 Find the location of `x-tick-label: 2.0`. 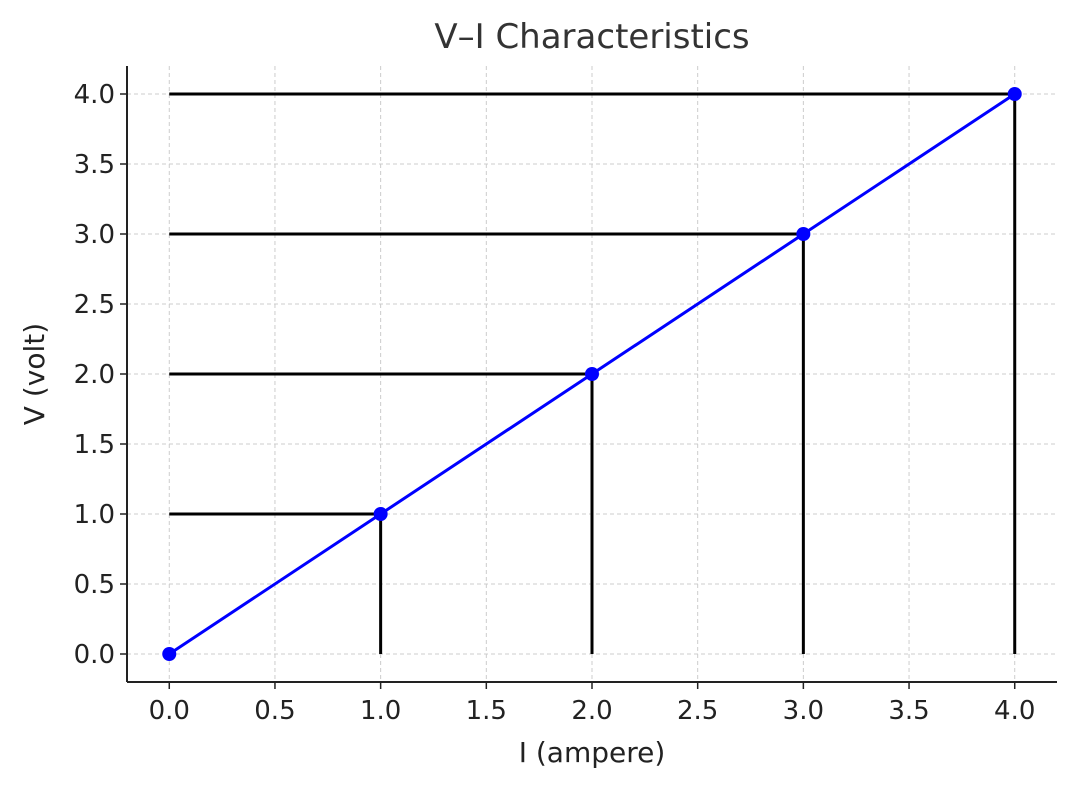

x-tick-label: 2.0 is located at coordinates (591, 711).